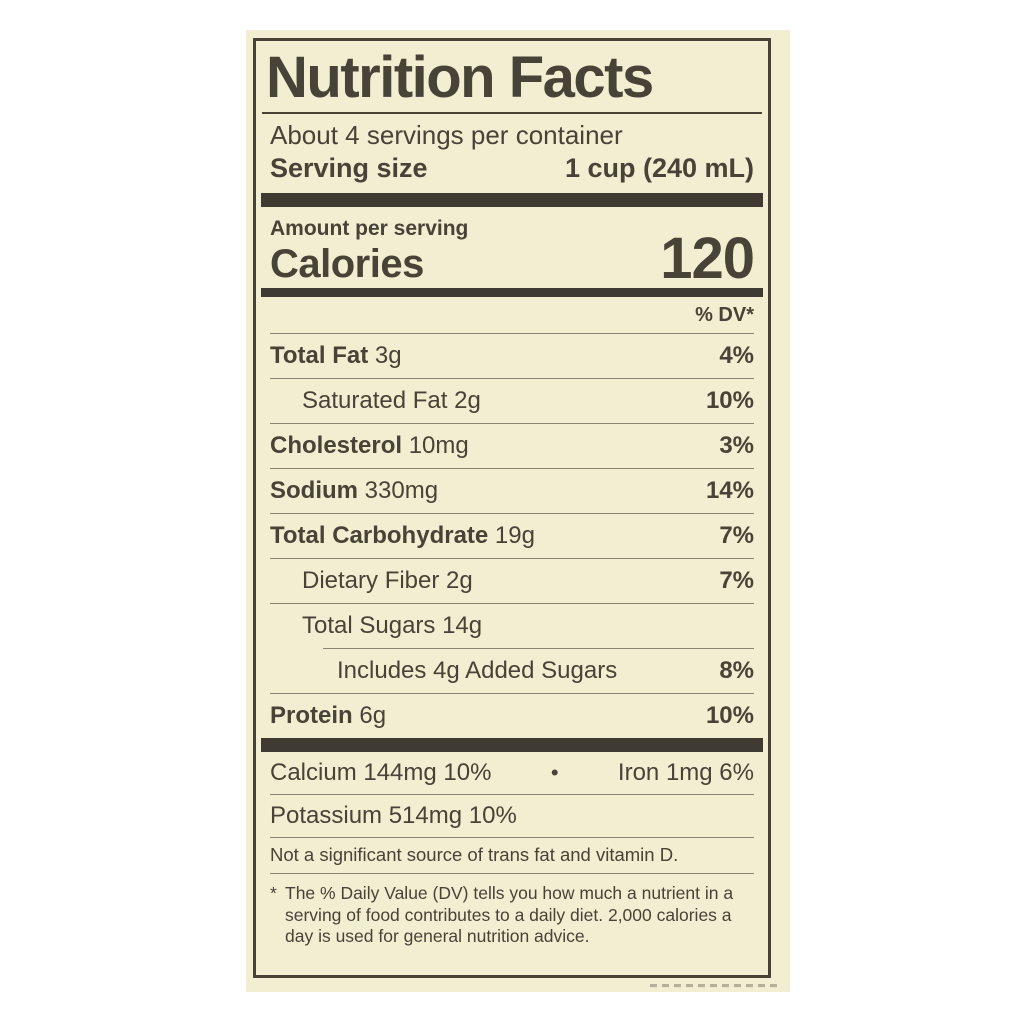 This screenshot has width=1024, height=1024. What do you see at coordinates (317, 490) in the screenshot?
I see `nutrient-label: Sodium` at bounding box center [317, 490].